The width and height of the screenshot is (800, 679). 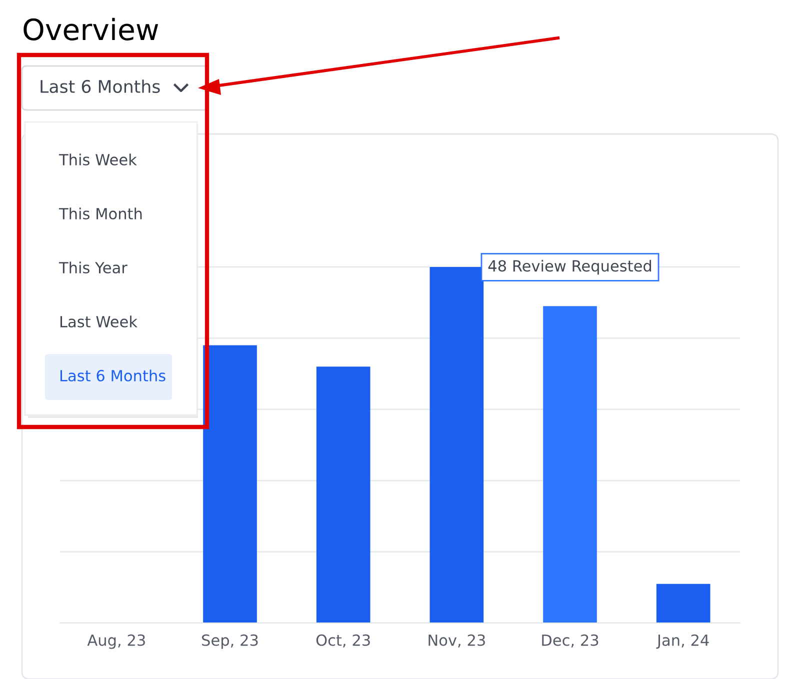 I want to click on x-tick-label: Sep, 23, so click(x=230, y=641).